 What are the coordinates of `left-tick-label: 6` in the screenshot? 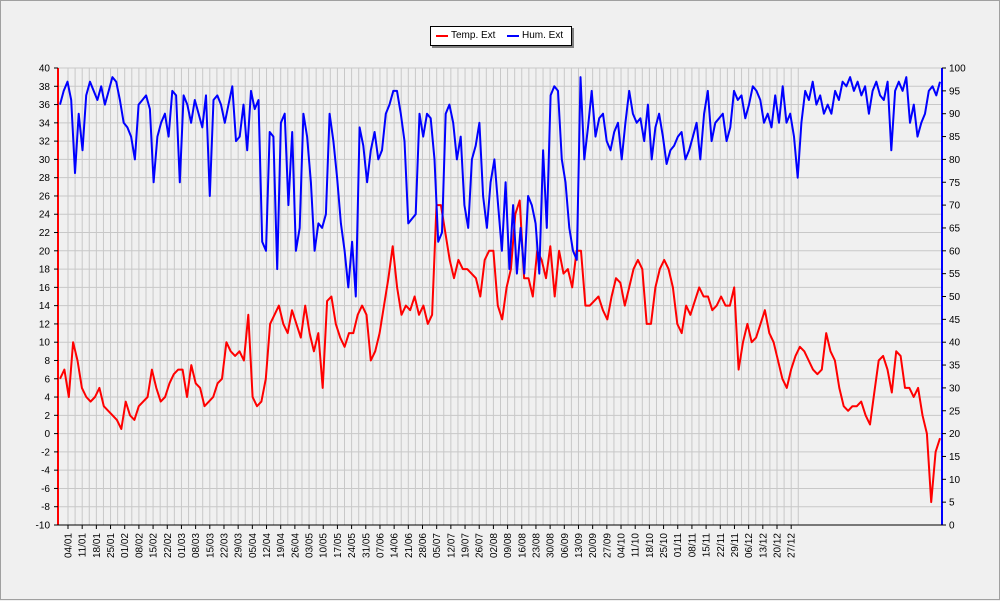 It's located at (47, 379).